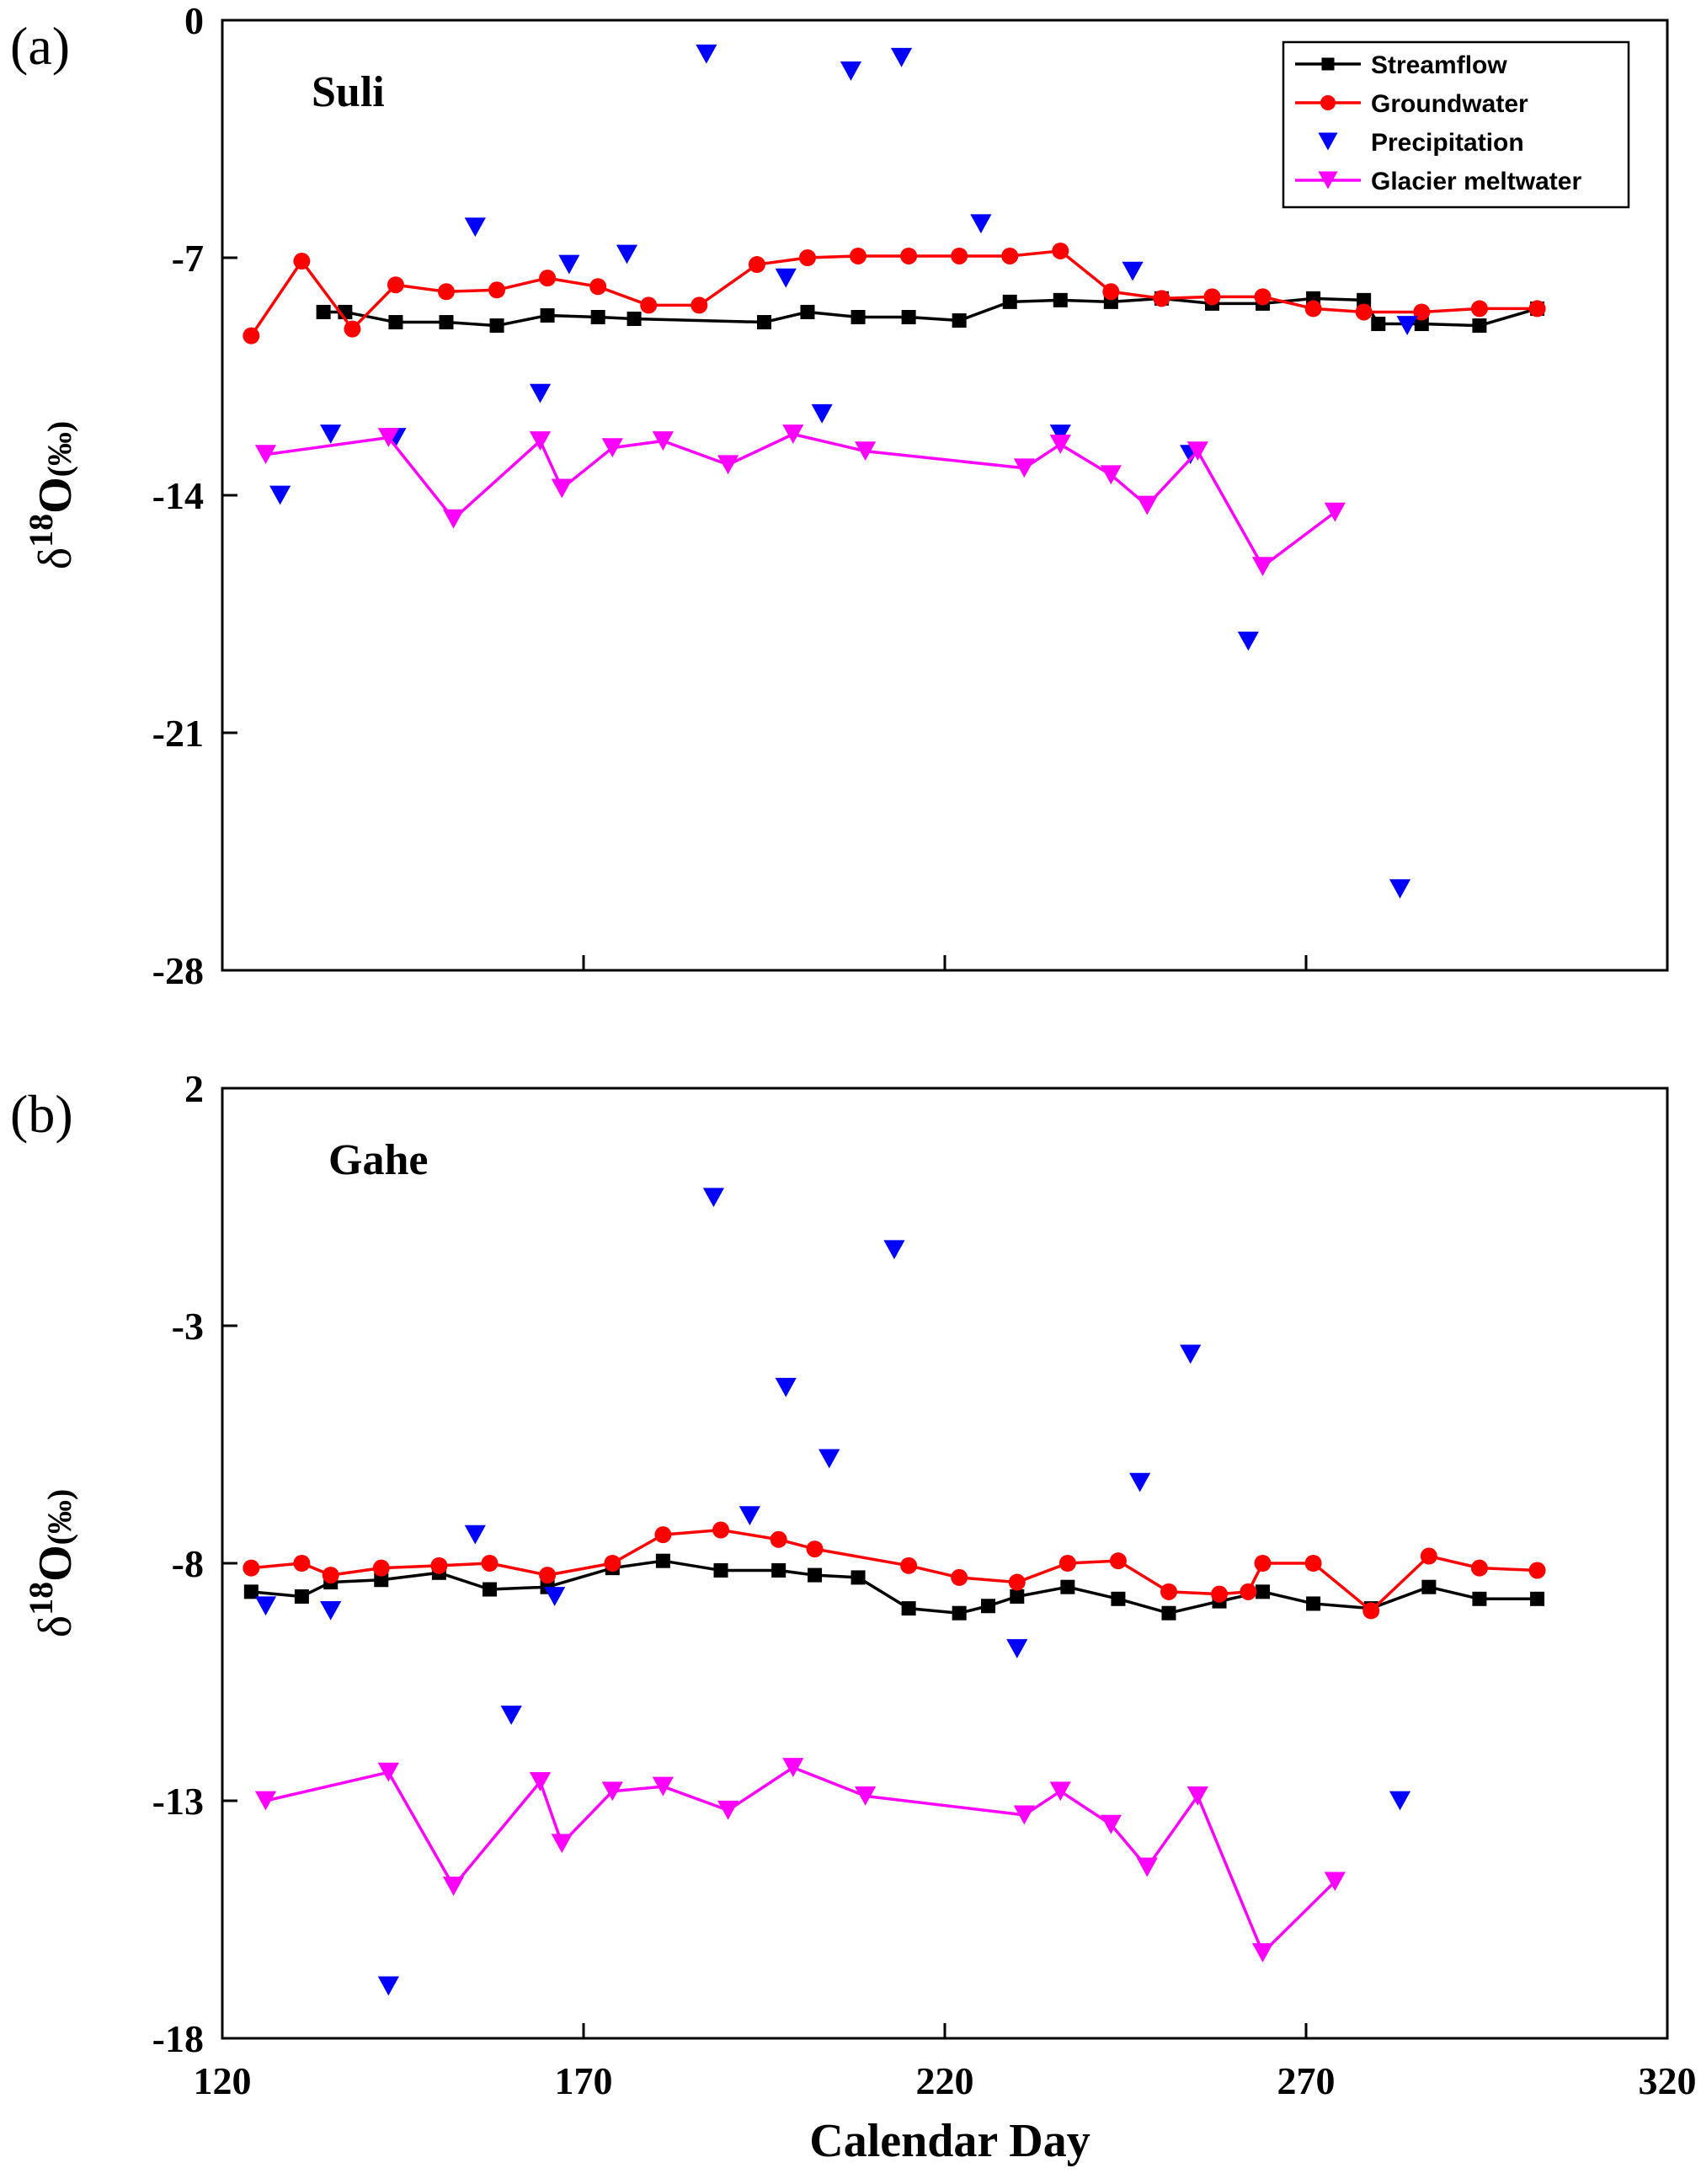  What do you see at coordinates (41, 530) in the screenshot?
I see `y-axis-title-sup: 18` at bounding box center [41, 530].